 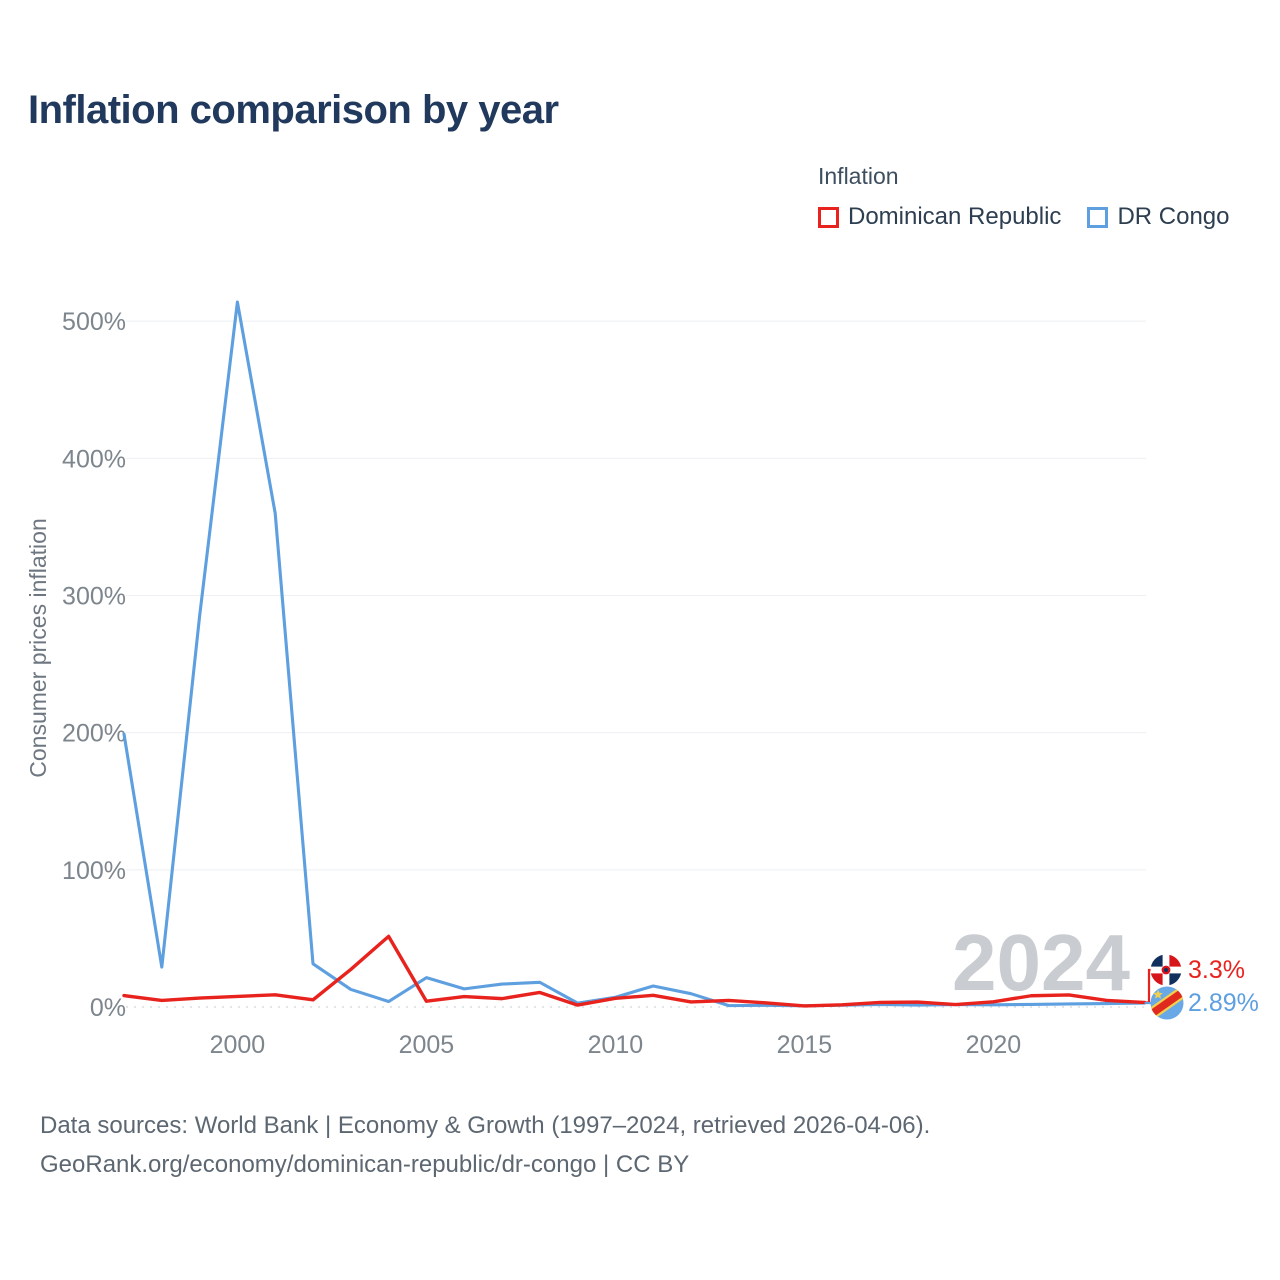 I want to click on end-value-dr-congo: 2.89%, so click(x=1223, y=1003).